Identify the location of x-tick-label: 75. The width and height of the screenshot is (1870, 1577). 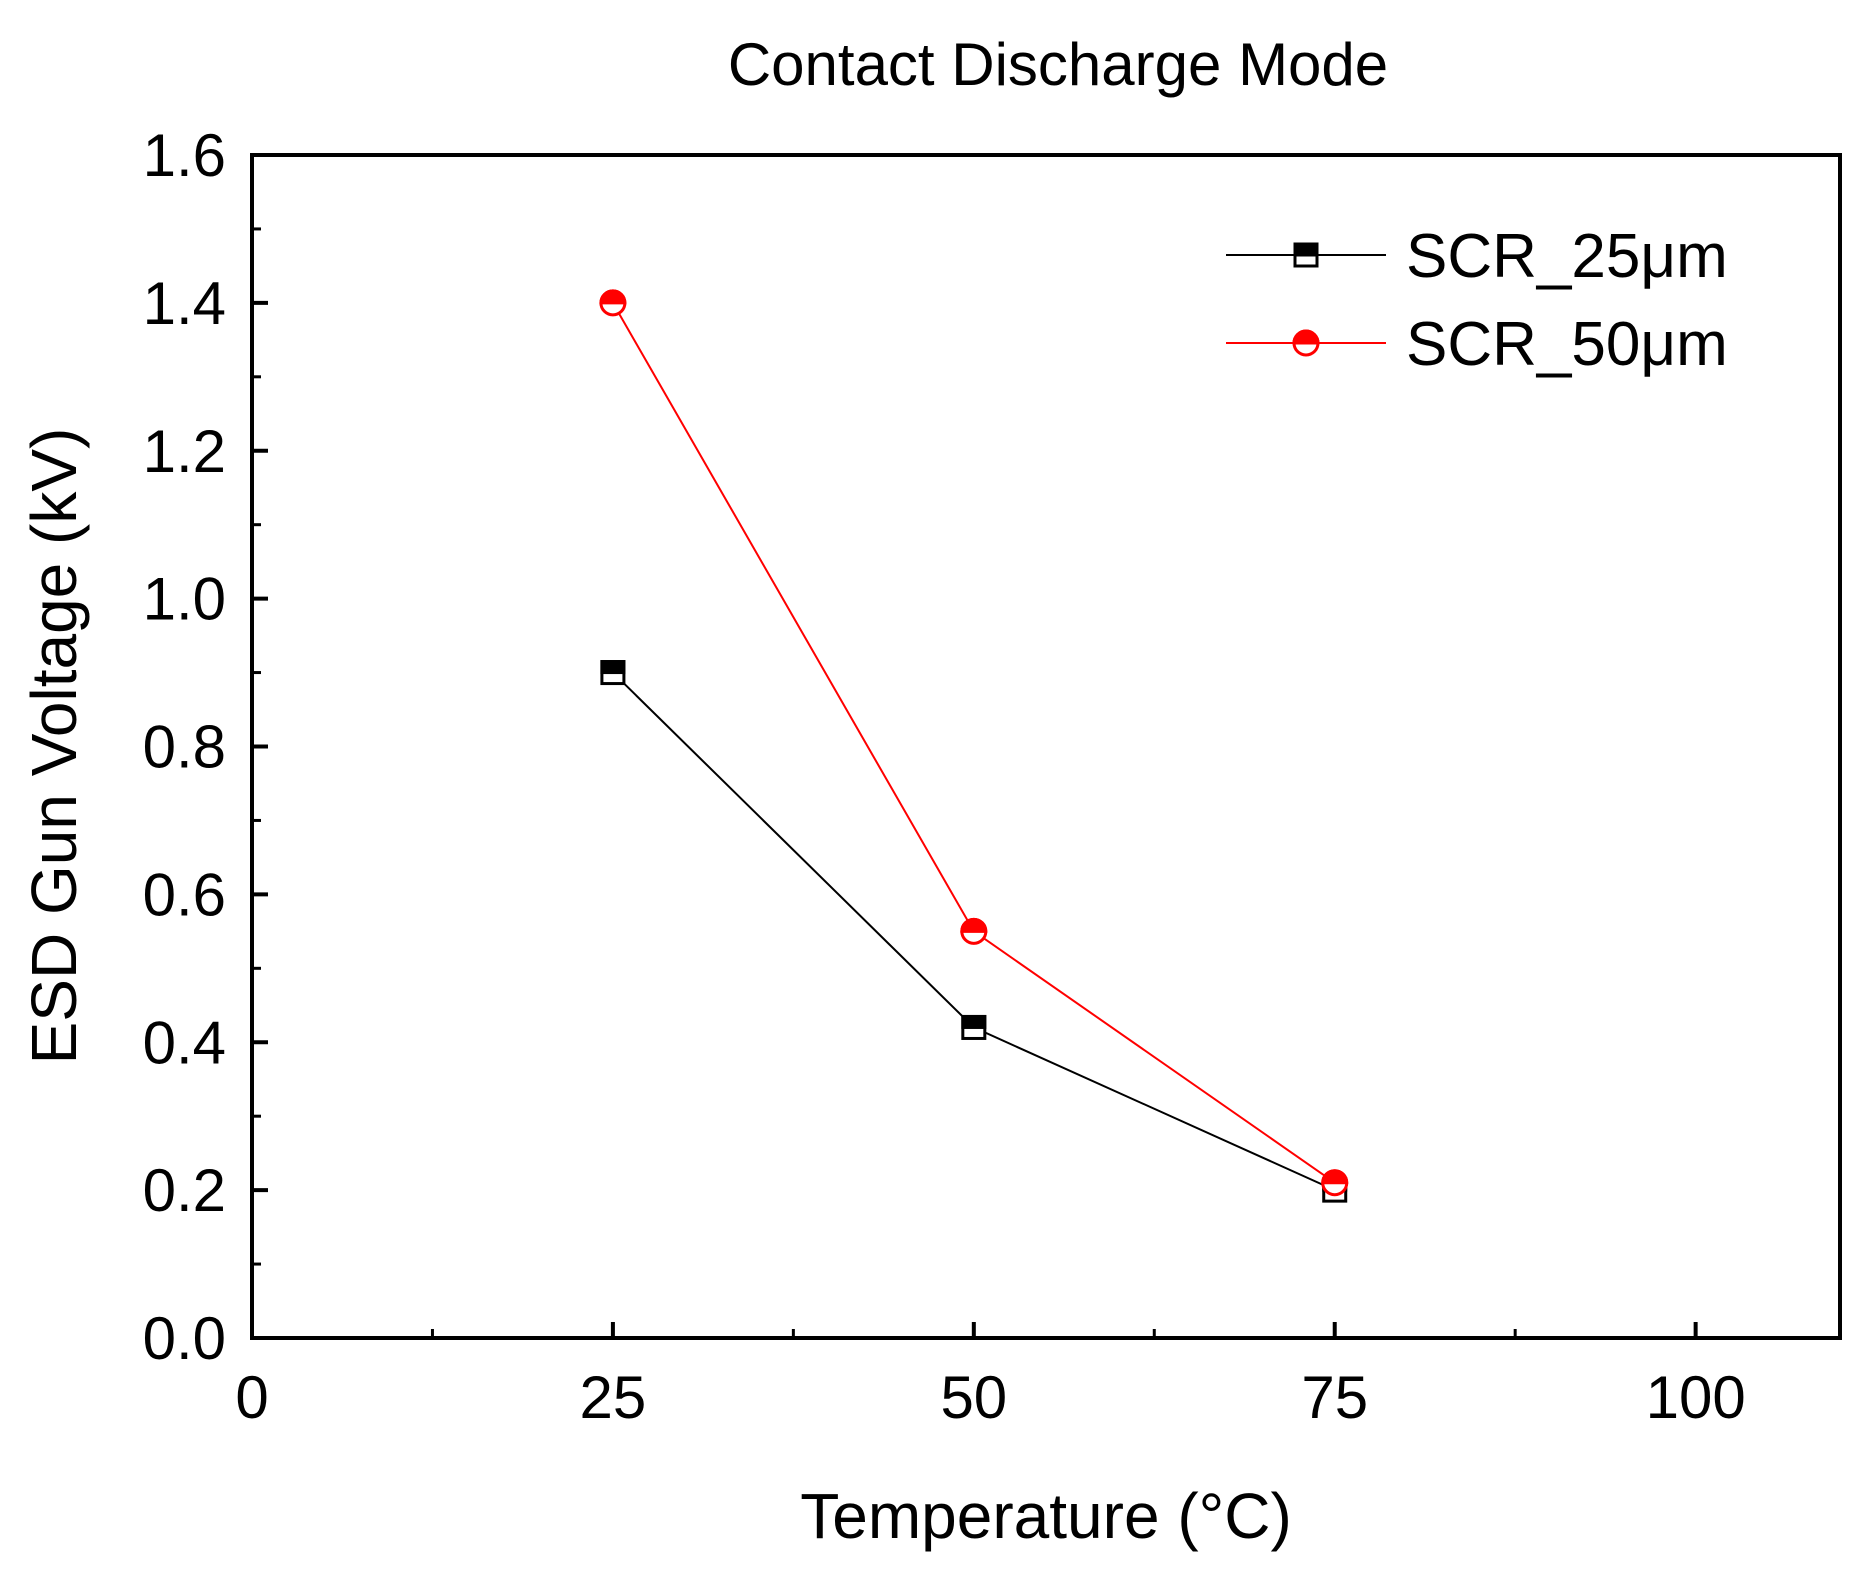
(1334, 1397).